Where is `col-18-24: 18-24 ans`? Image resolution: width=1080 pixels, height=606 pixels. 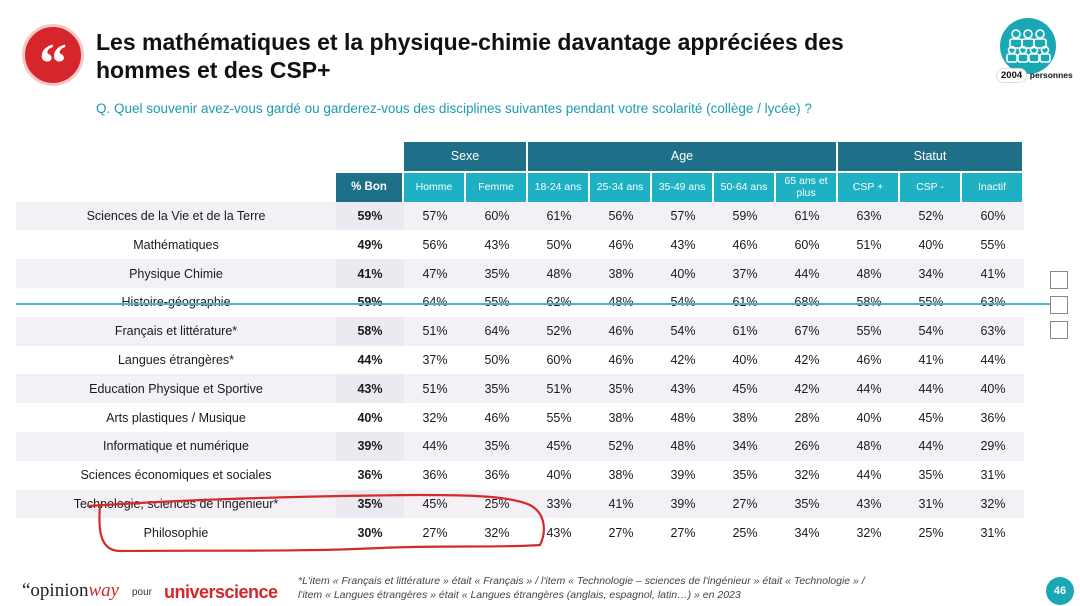
col-18-24: 18-24 ans is located at coordinates (559, 186).